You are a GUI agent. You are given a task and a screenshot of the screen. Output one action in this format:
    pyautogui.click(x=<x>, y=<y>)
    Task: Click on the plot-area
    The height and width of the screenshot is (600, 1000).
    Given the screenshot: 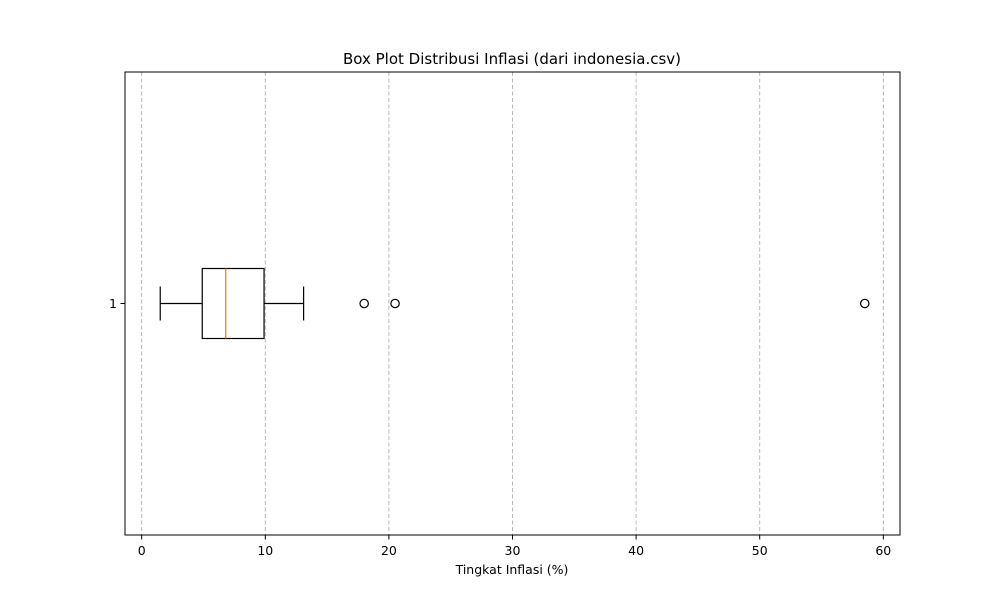 What is the action you would take?
    pyautogui.click(x=514, y=303)
    